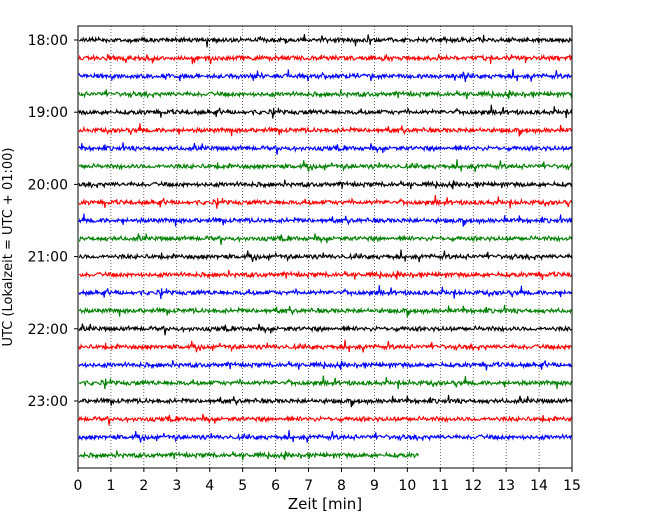 The height and width of the screenshot is (520, 650). What do you see at coordinates (539, 486) in the screenshot?
I see `x-tick-label: 14` at bounding box center [539, 486].